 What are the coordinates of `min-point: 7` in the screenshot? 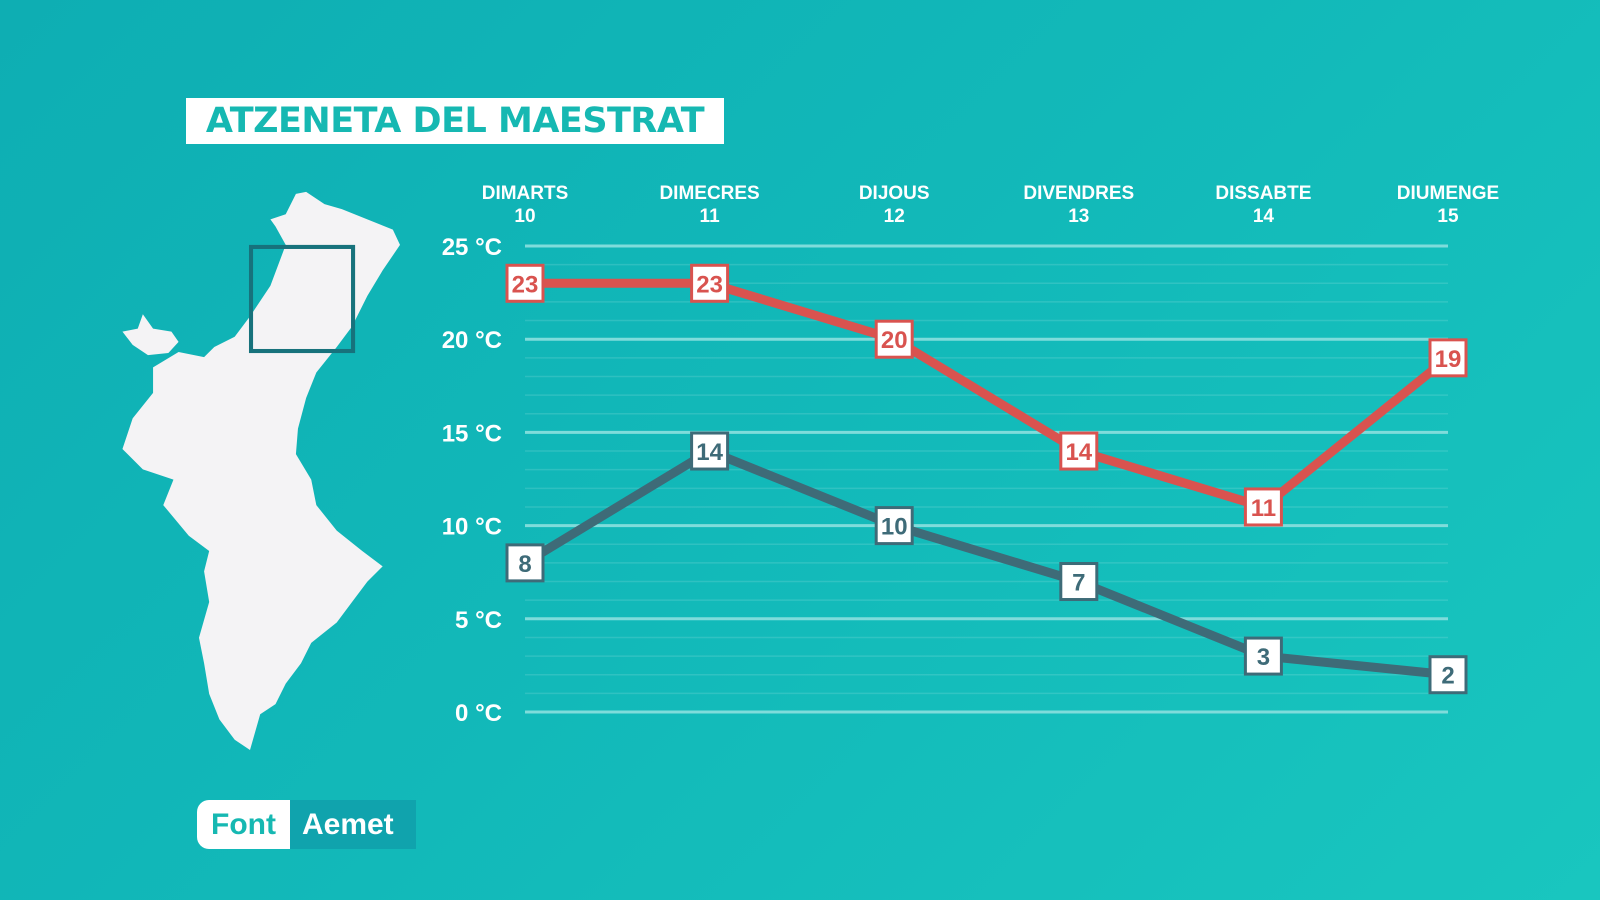 It's located at (1079, 582).